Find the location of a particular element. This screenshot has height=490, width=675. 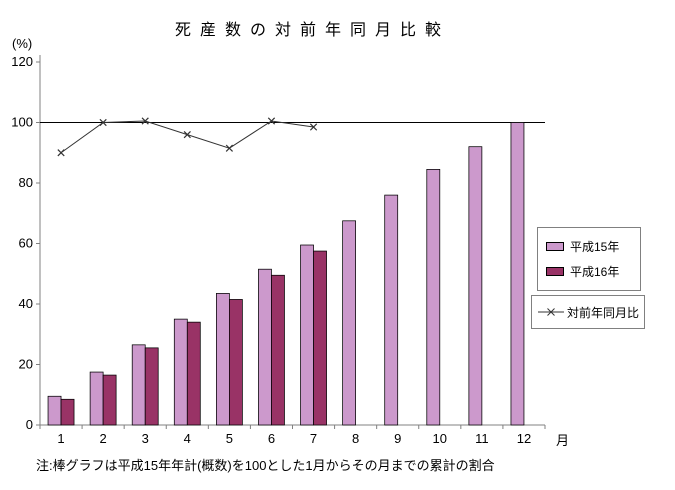

footnote: 注:棒グラフは平成15年年計(概数)を100とした1月からその月までの累計の割合 is located at coordinates (265, 465).